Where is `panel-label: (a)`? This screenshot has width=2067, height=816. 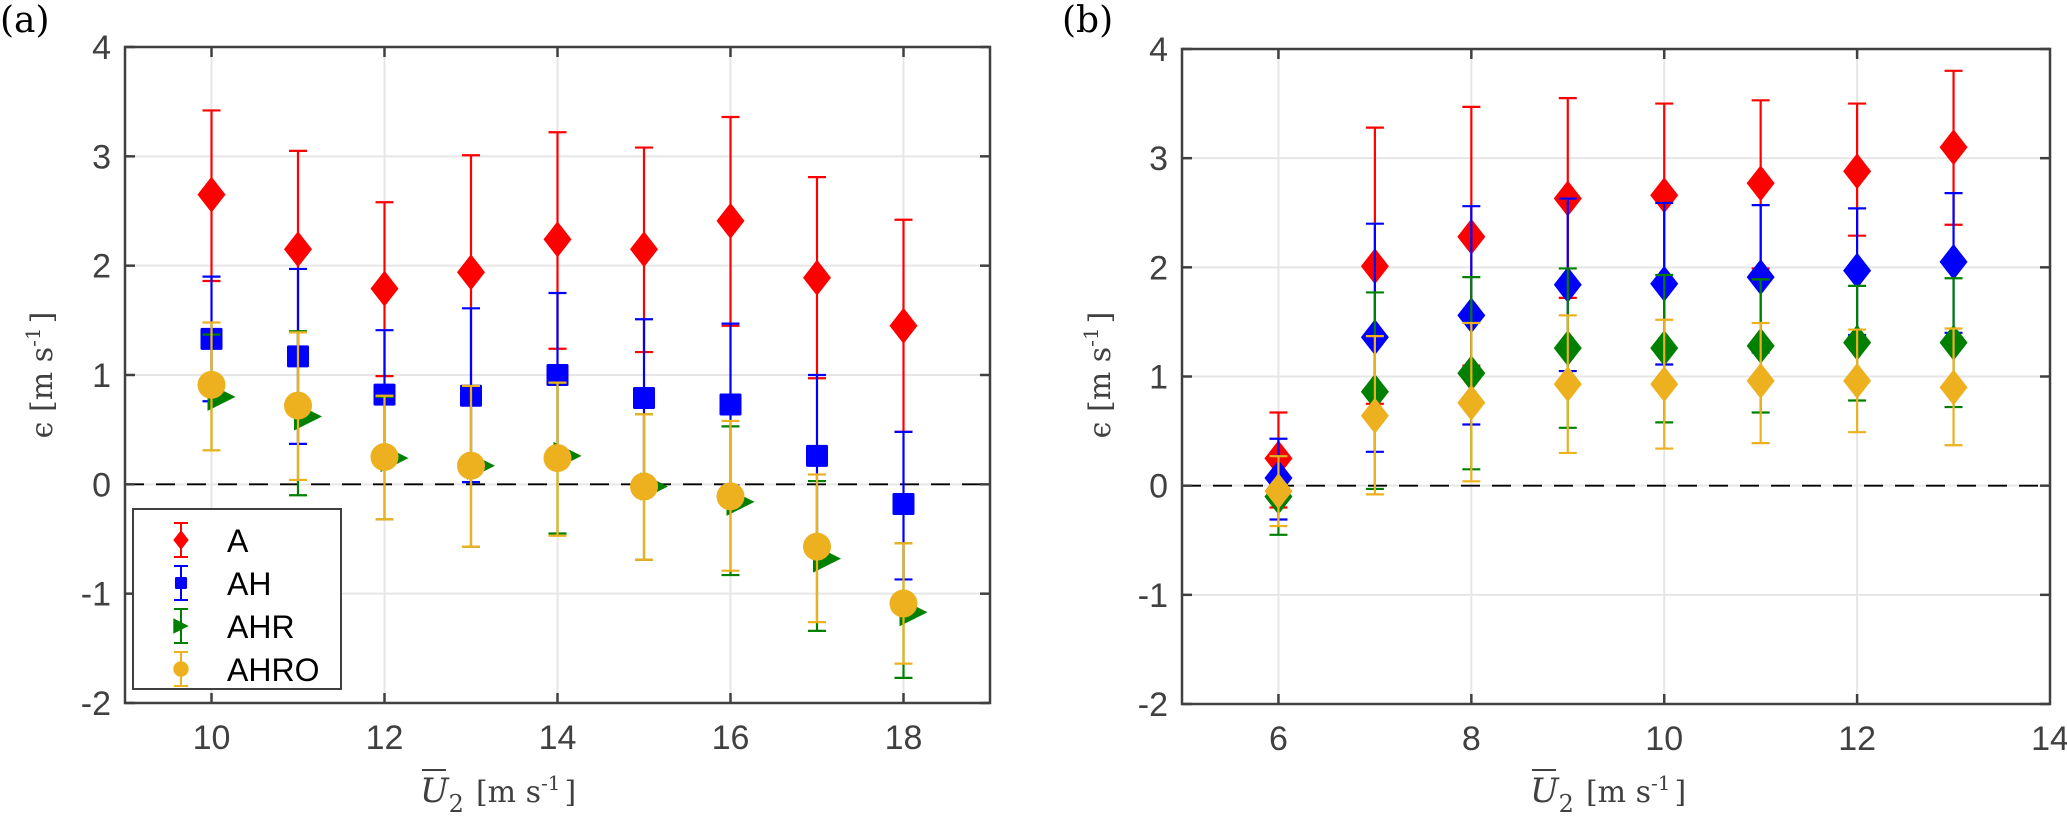 panel-label: (a) is located at coordinates (25, 20).